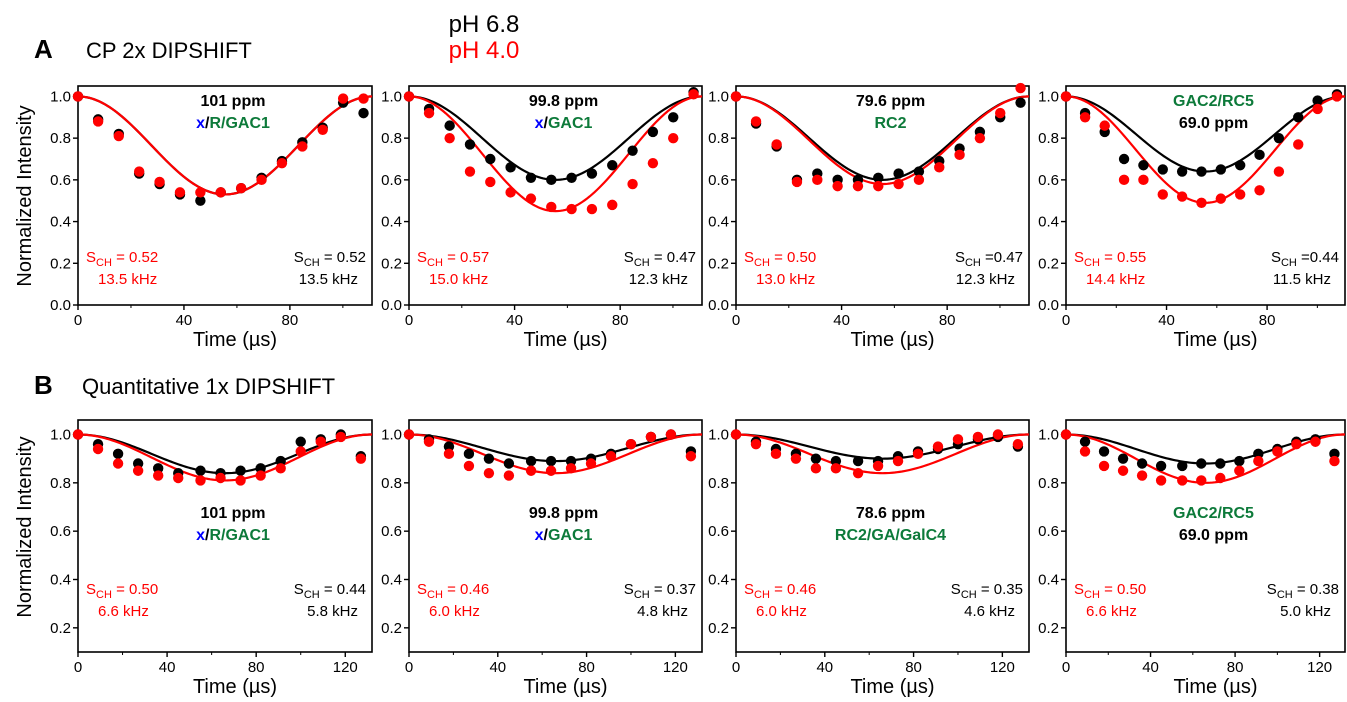 This screenshot has width=1347, height=702. I want to click on s-ch-label-ph68: SCH = 0.37, so click(660, 591).